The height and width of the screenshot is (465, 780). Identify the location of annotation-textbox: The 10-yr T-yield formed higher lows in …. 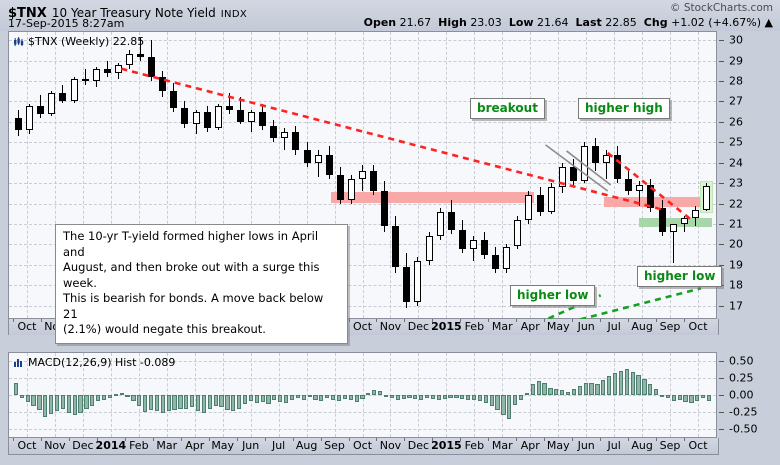
(201, 284).